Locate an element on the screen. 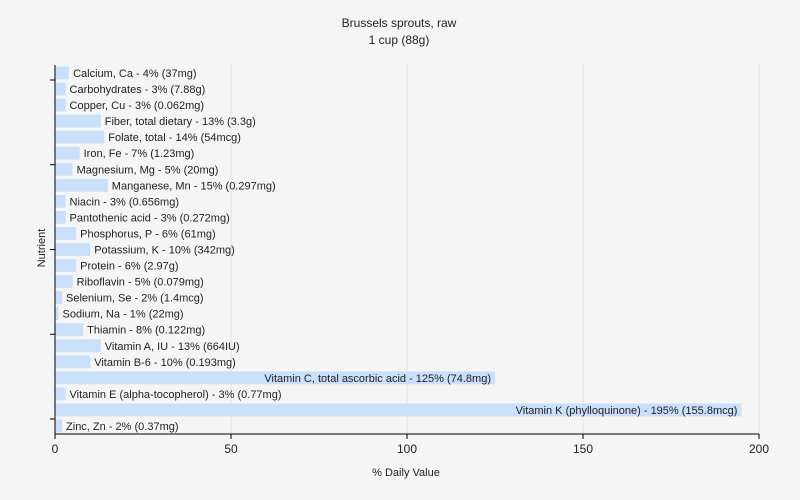 The image size is (800, 500). bar-label: Selenium, Se - 2% (1.4mcg) is located at coordinates (135, 299).